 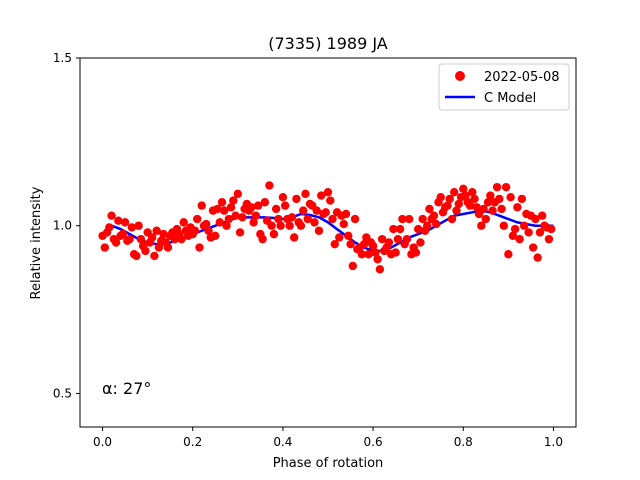 I want to click on x-axis-label: Phase of rotation, so click(x=328, y=463).